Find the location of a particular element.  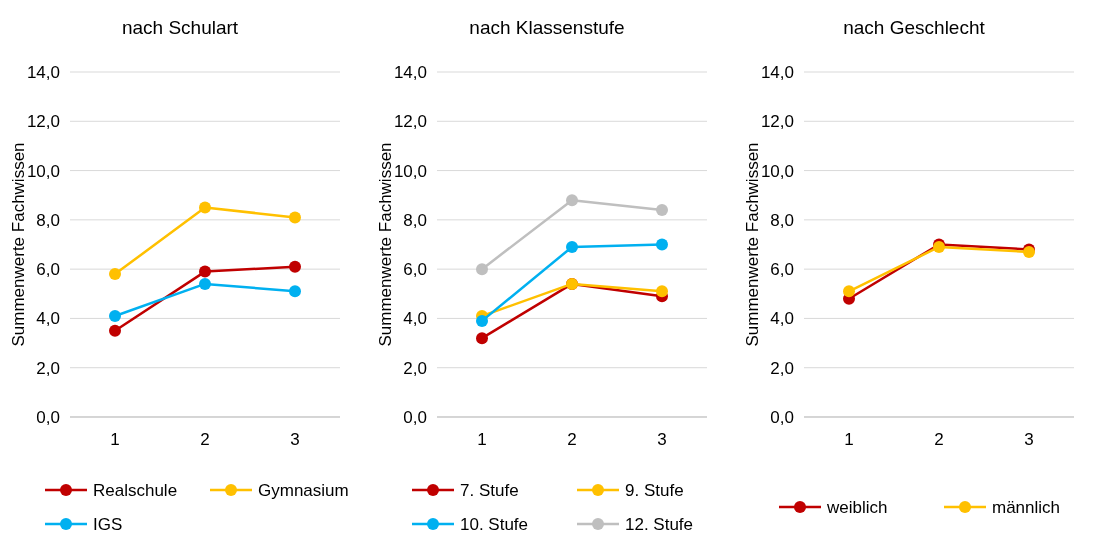

chart-title: nach Klassenstufe is located at coordinates (547, 27).